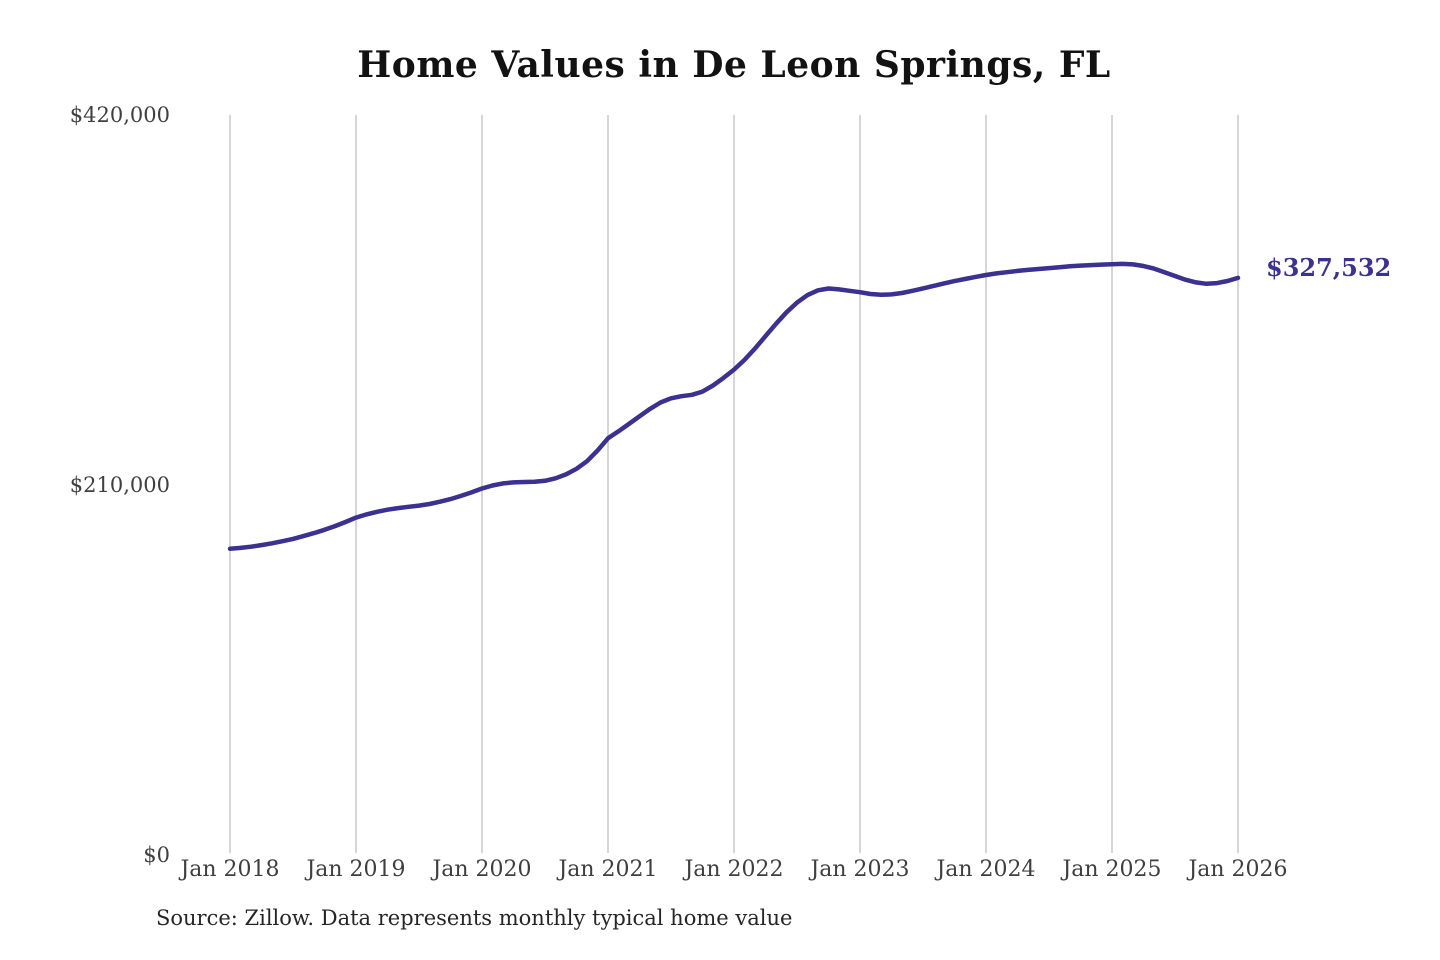 Image resolution: width=1440 pixels, height=960 pixels. Describe the element at coordinates (119, 115) in the screenshot. I see `y-tick-label: $420,000` at that location.